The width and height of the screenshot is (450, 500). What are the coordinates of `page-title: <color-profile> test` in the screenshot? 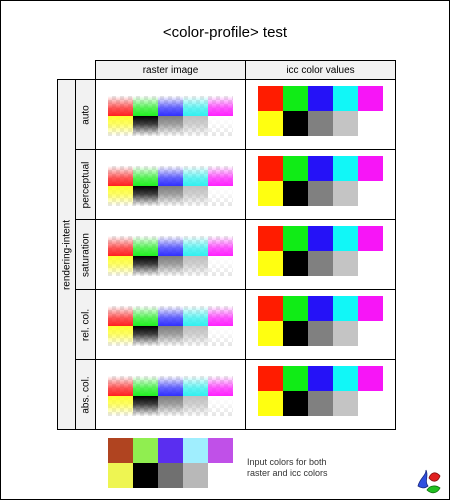 It's located at (225, 32).